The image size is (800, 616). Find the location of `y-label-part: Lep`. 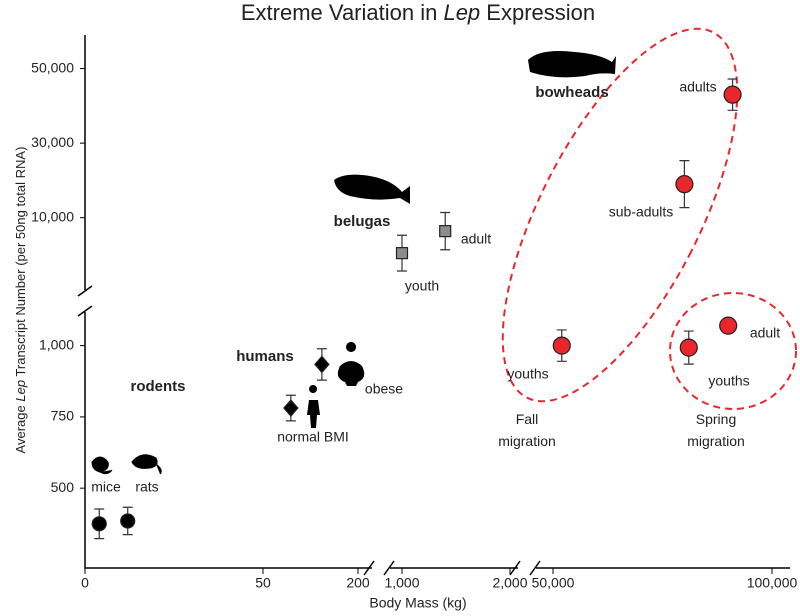

y-label-part: Lep is located at coordinates (20, 391).